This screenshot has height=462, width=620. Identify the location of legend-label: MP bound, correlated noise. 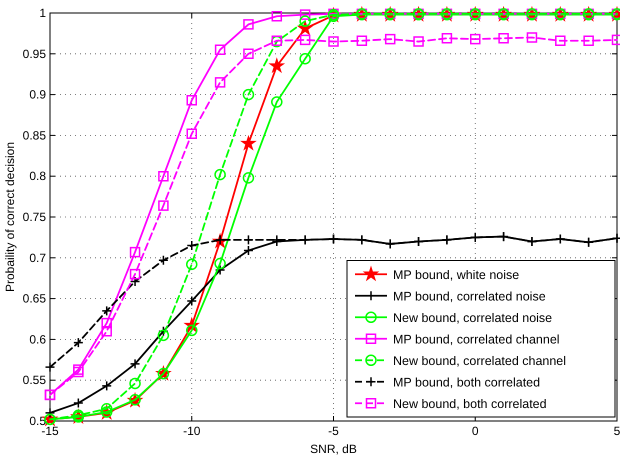
(469, 296).